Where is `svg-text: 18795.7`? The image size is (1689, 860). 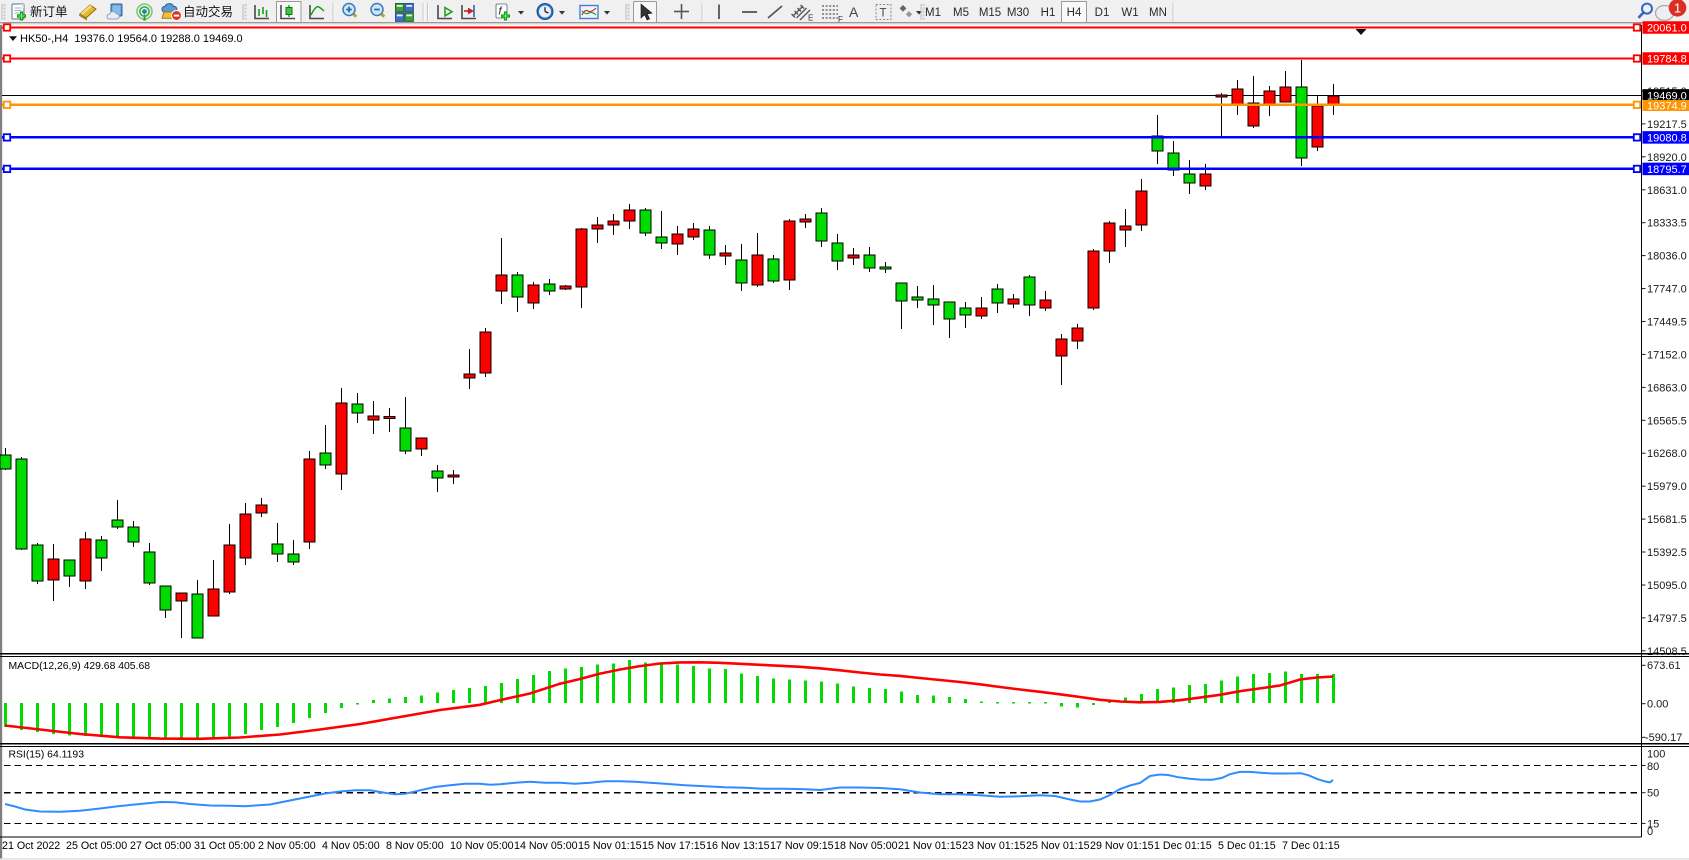
svg-text: 18795.7 is located at coordinates (1667, 170).